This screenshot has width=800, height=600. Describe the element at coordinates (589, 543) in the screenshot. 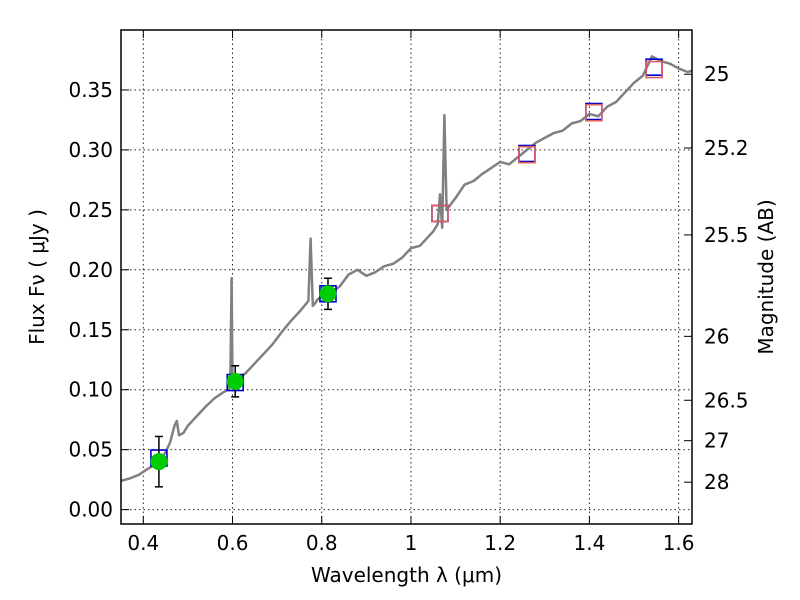

I see `x-tick-label: 1.4` at that location.